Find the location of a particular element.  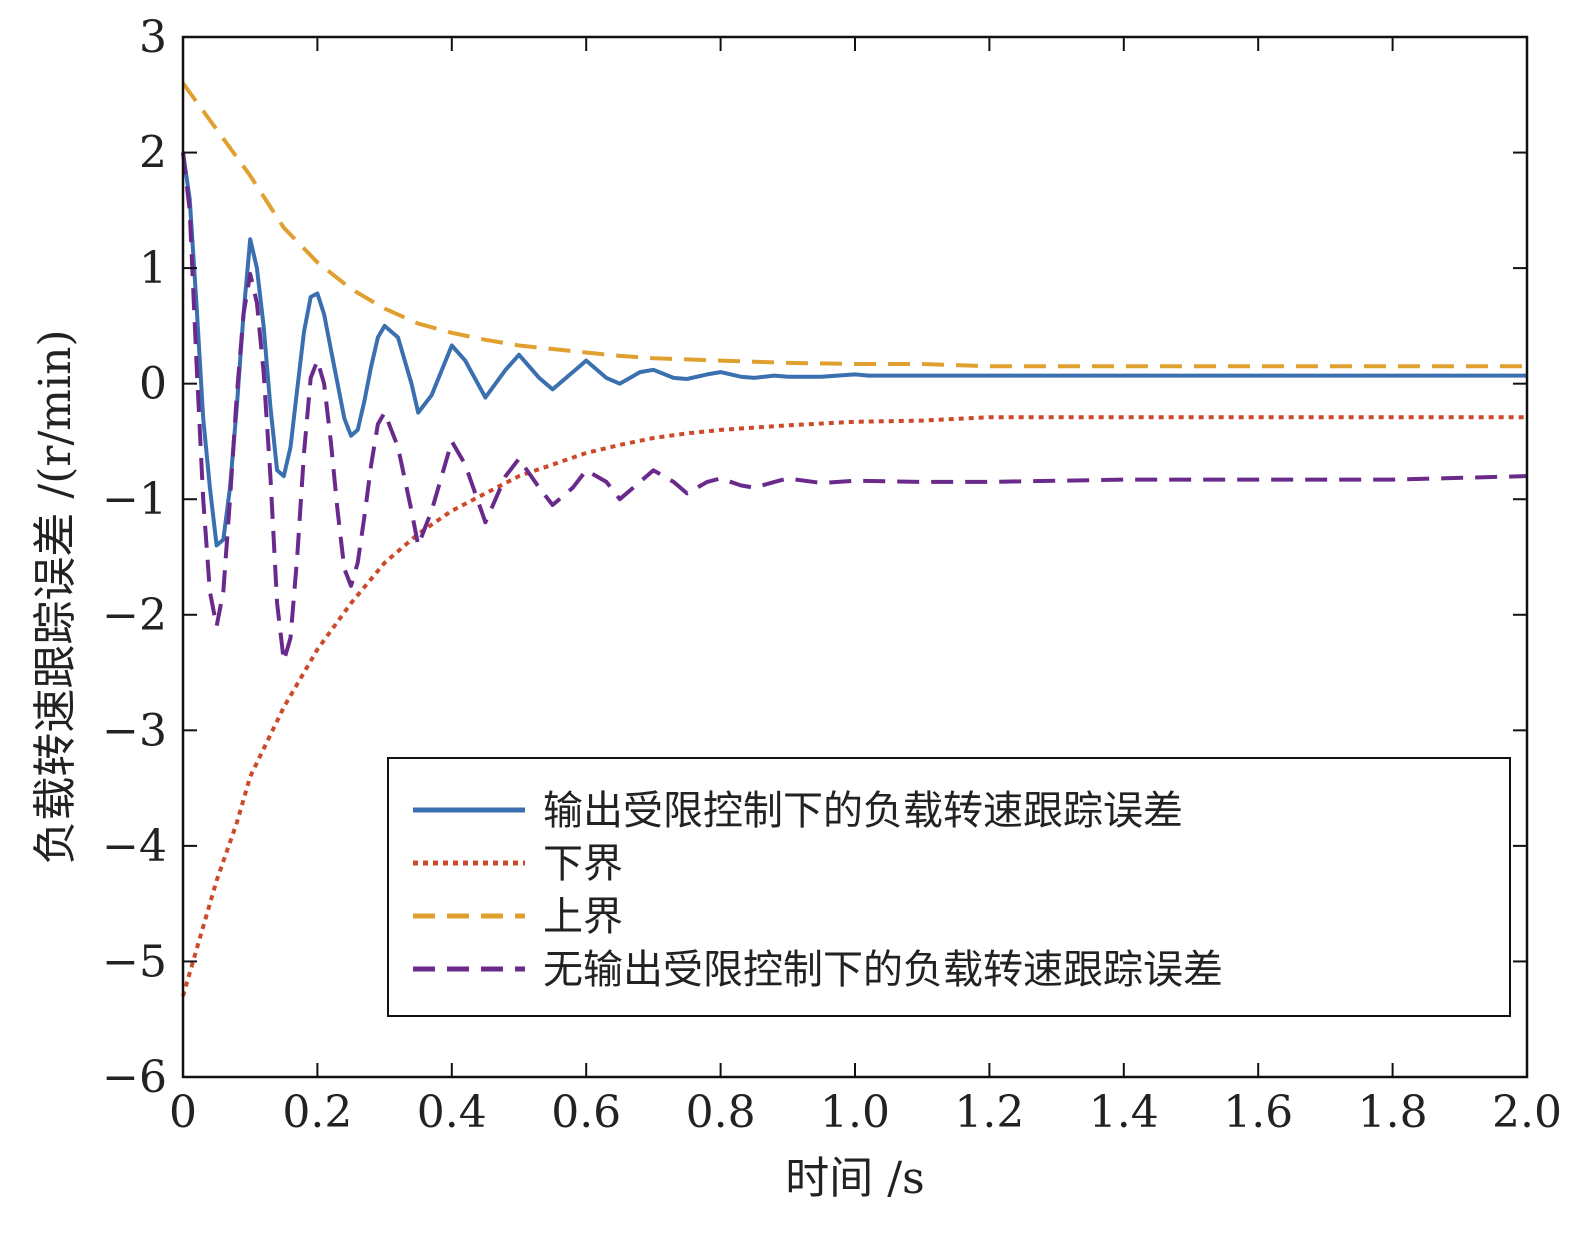

x-tick-label: 1.4 is located at coordinates (1124, 1112).